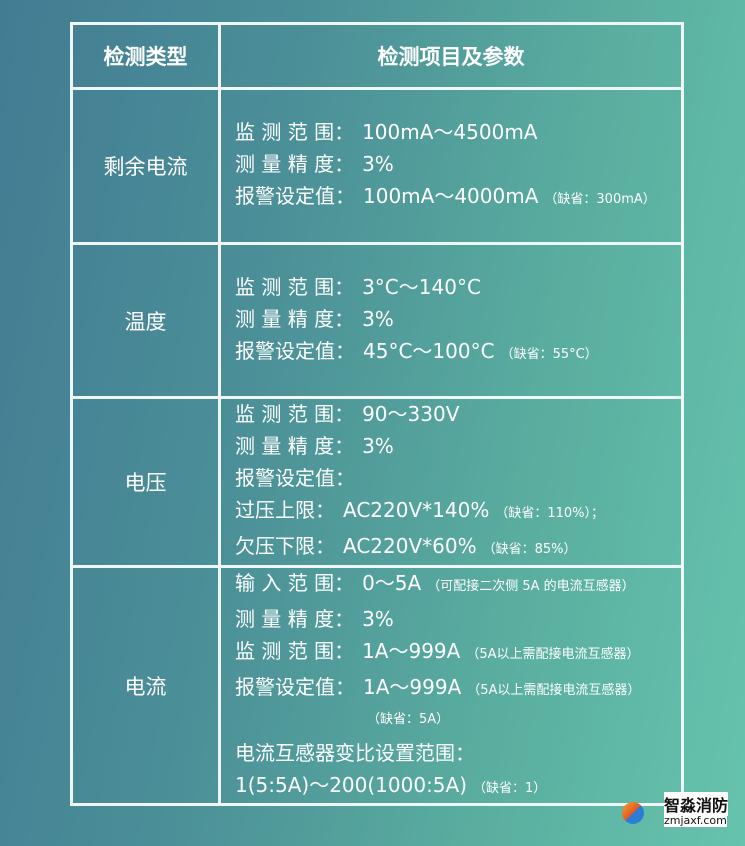  What do you see at coordinates (351, 784) in the screenshot?
I see `ct-value: 1(5:5A)～200(1000:5A)` at bounding box center [351, 784].